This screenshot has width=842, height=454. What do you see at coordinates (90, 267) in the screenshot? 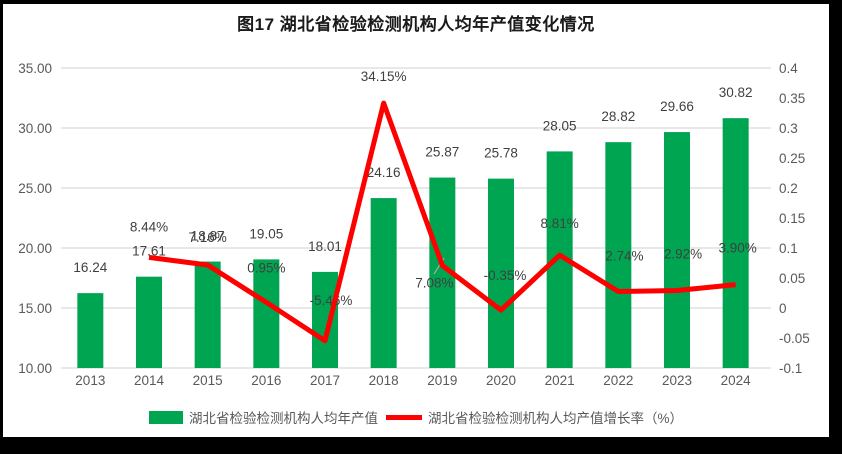
I see `bar-value-label: 16.24` at bounding box center [90, 267].